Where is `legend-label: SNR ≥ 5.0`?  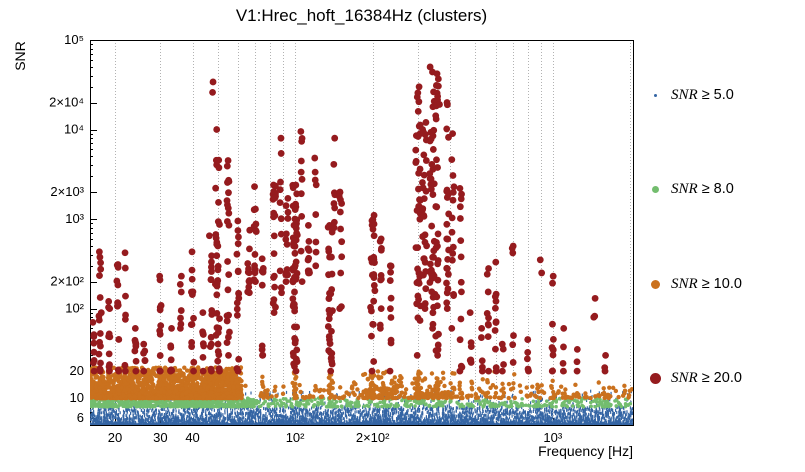
legend-label: SNR ≥ 5.0 is located at coordinates (702, 94).